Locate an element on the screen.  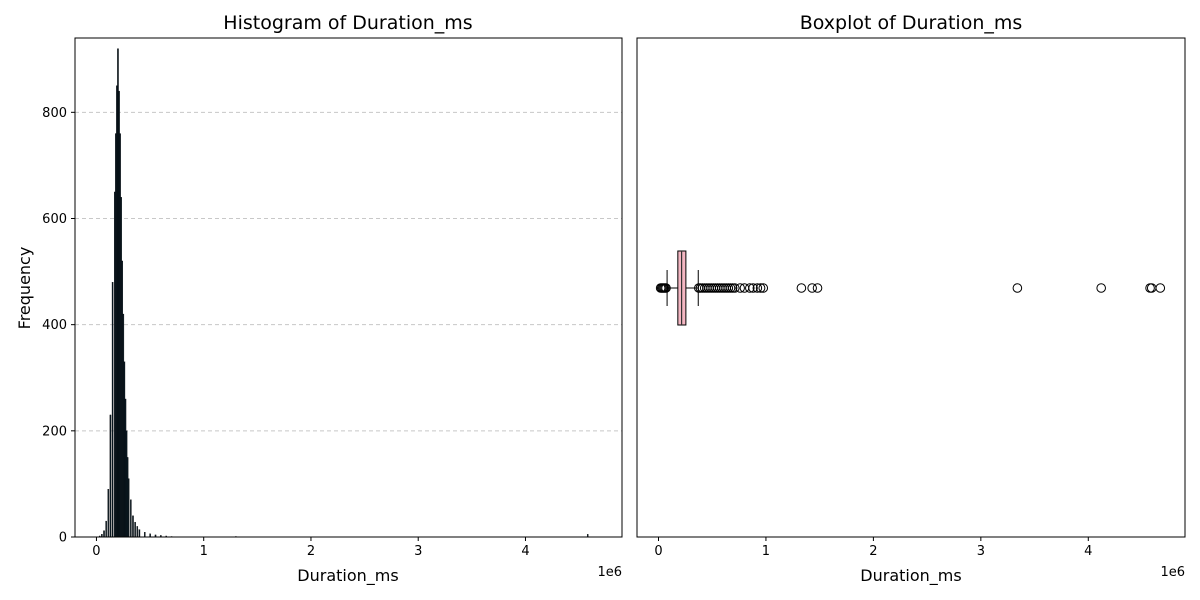
histogram-title: Histogram of Duration_ms is located at coordinates (347, 23).